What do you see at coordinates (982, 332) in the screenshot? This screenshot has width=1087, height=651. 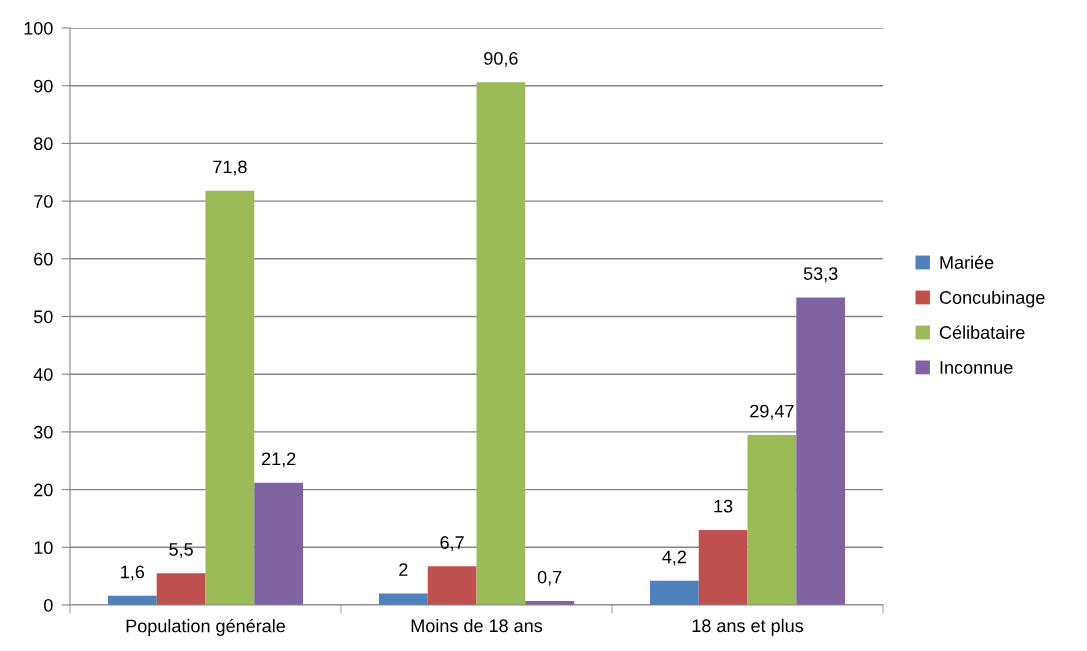 I see `legend-label: Célibataire` at bounding box center [982, 332].